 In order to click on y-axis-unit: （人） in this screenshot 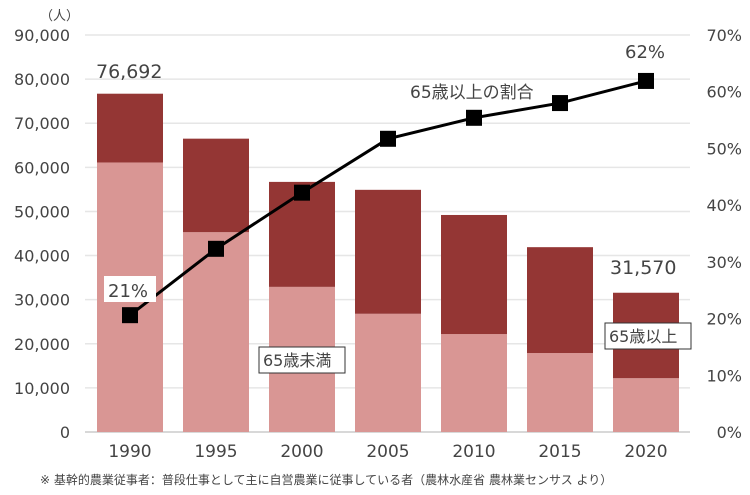, I will do `click(59, 16)`.